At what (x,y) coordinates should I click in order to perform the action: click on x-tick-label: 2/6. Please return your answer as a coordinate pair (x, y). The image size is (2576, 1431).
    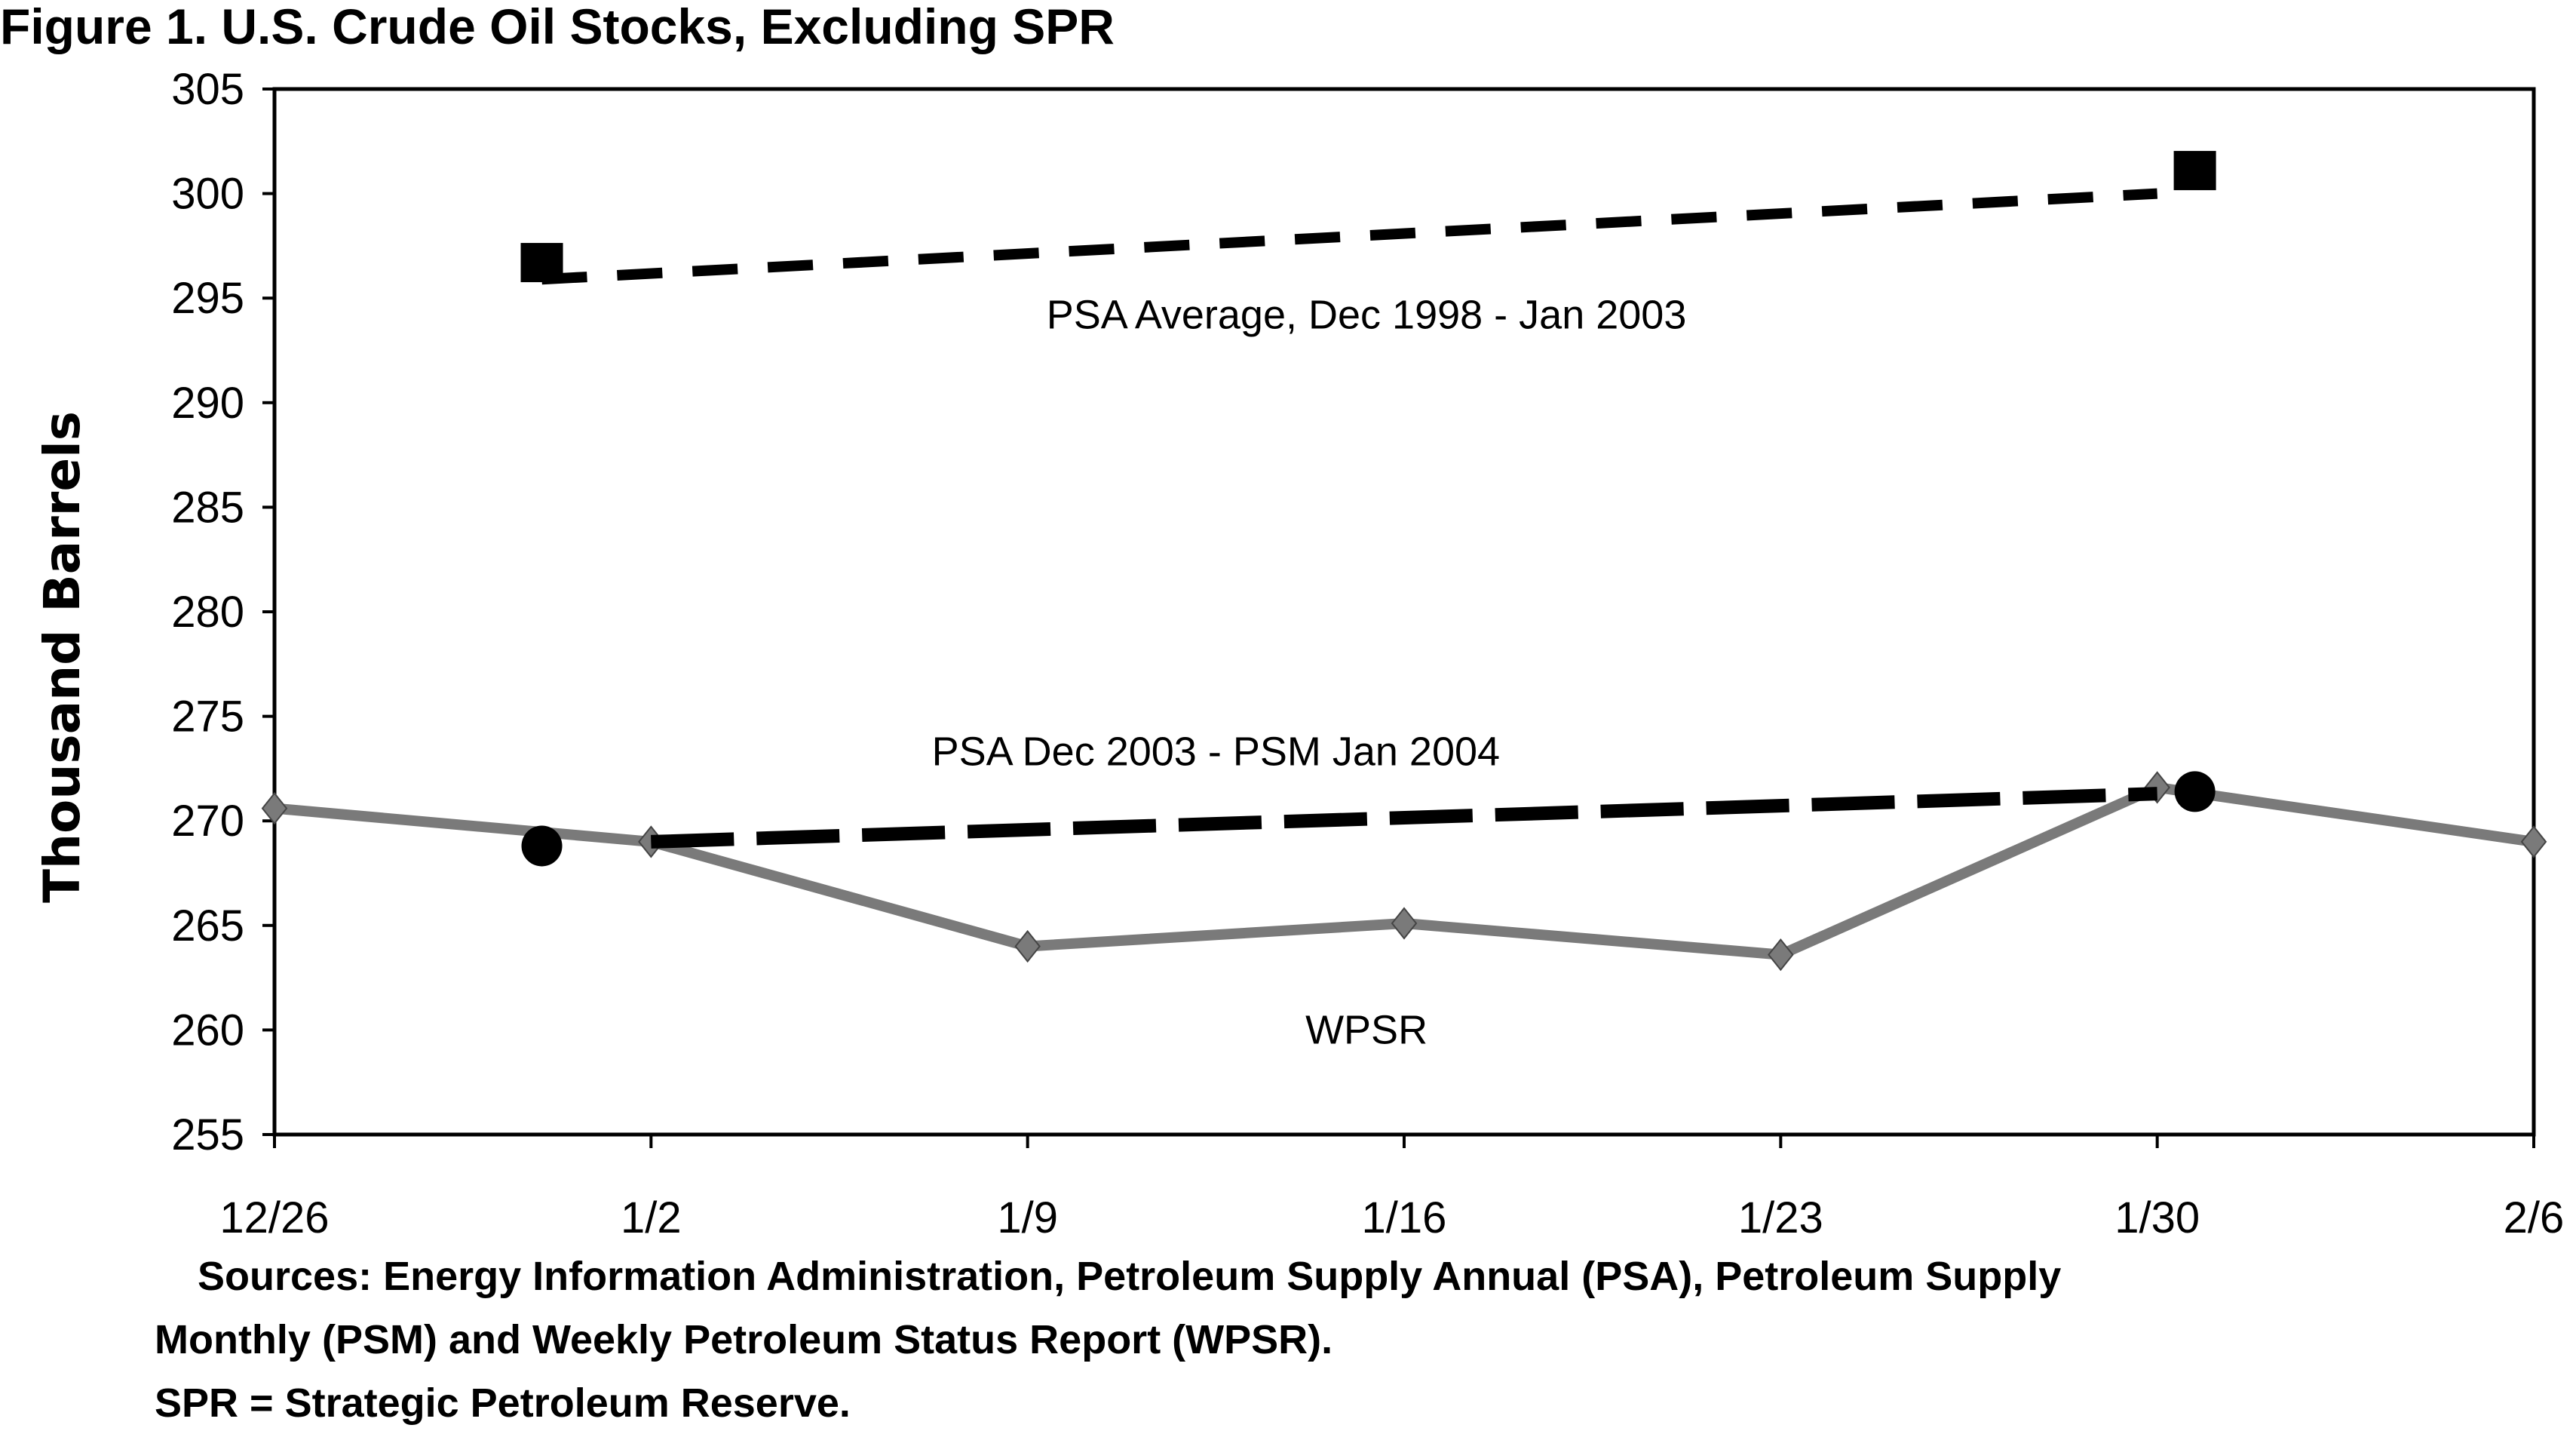
    Looking at the image, I should click on (2534, 1217).